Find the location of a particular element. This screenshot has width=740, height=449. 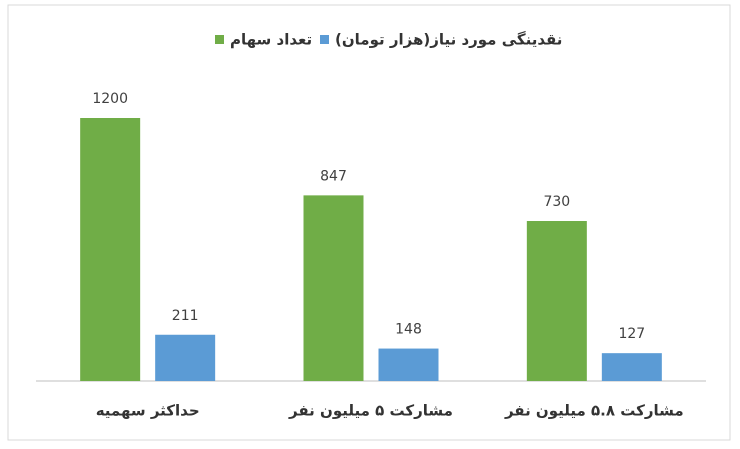

legend-label: تعداد سهام is located at coordinates (271, 40).